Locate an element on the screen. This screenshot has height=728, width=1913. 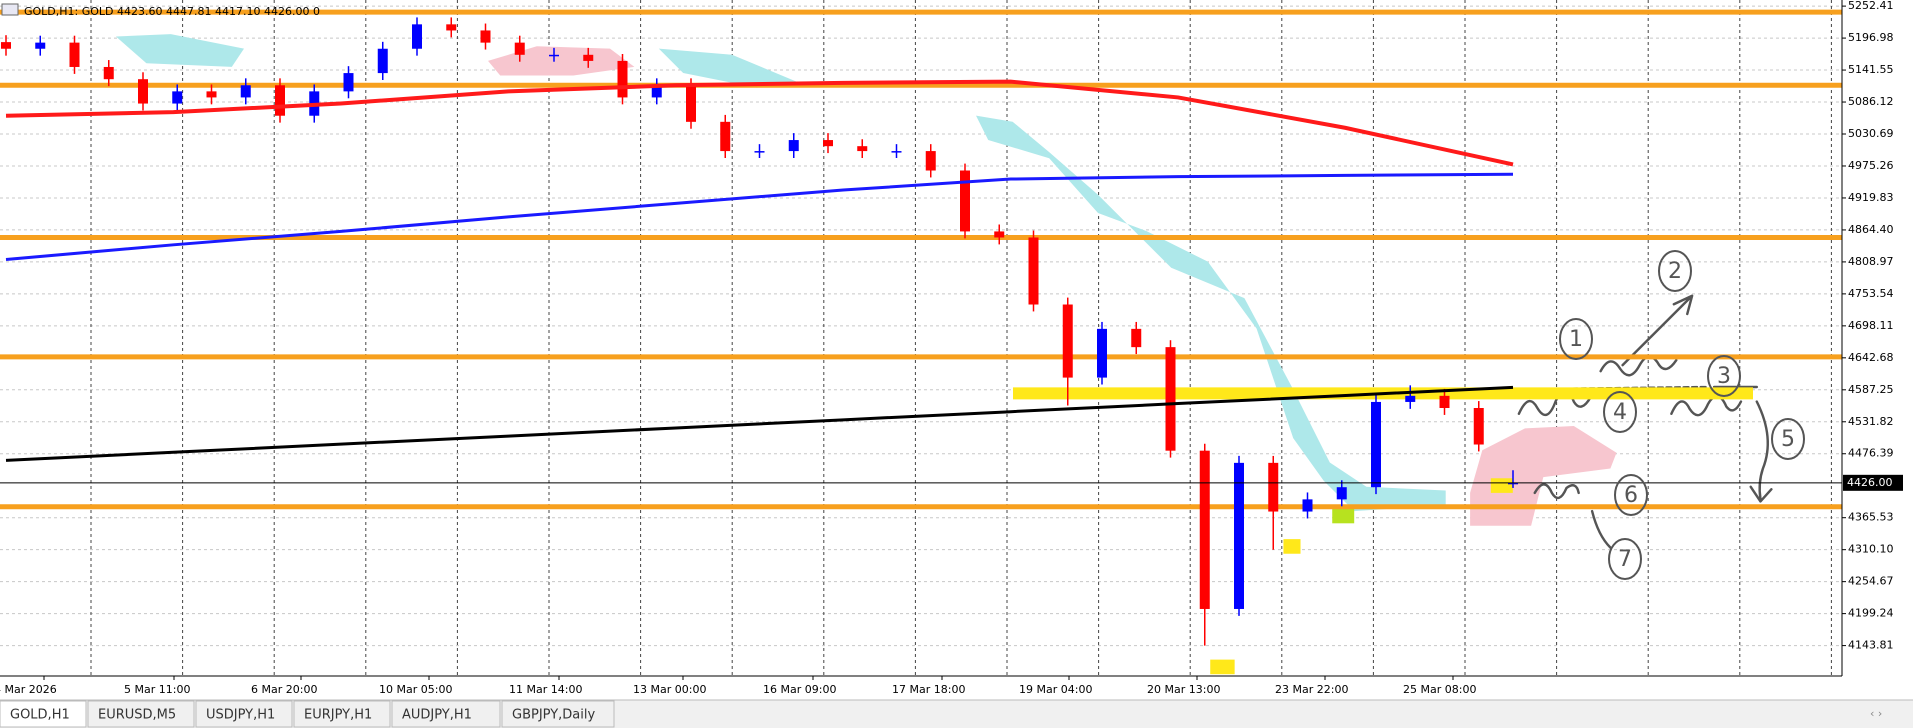
price-label: 4426.00 is located at coordinates (1870, 482).